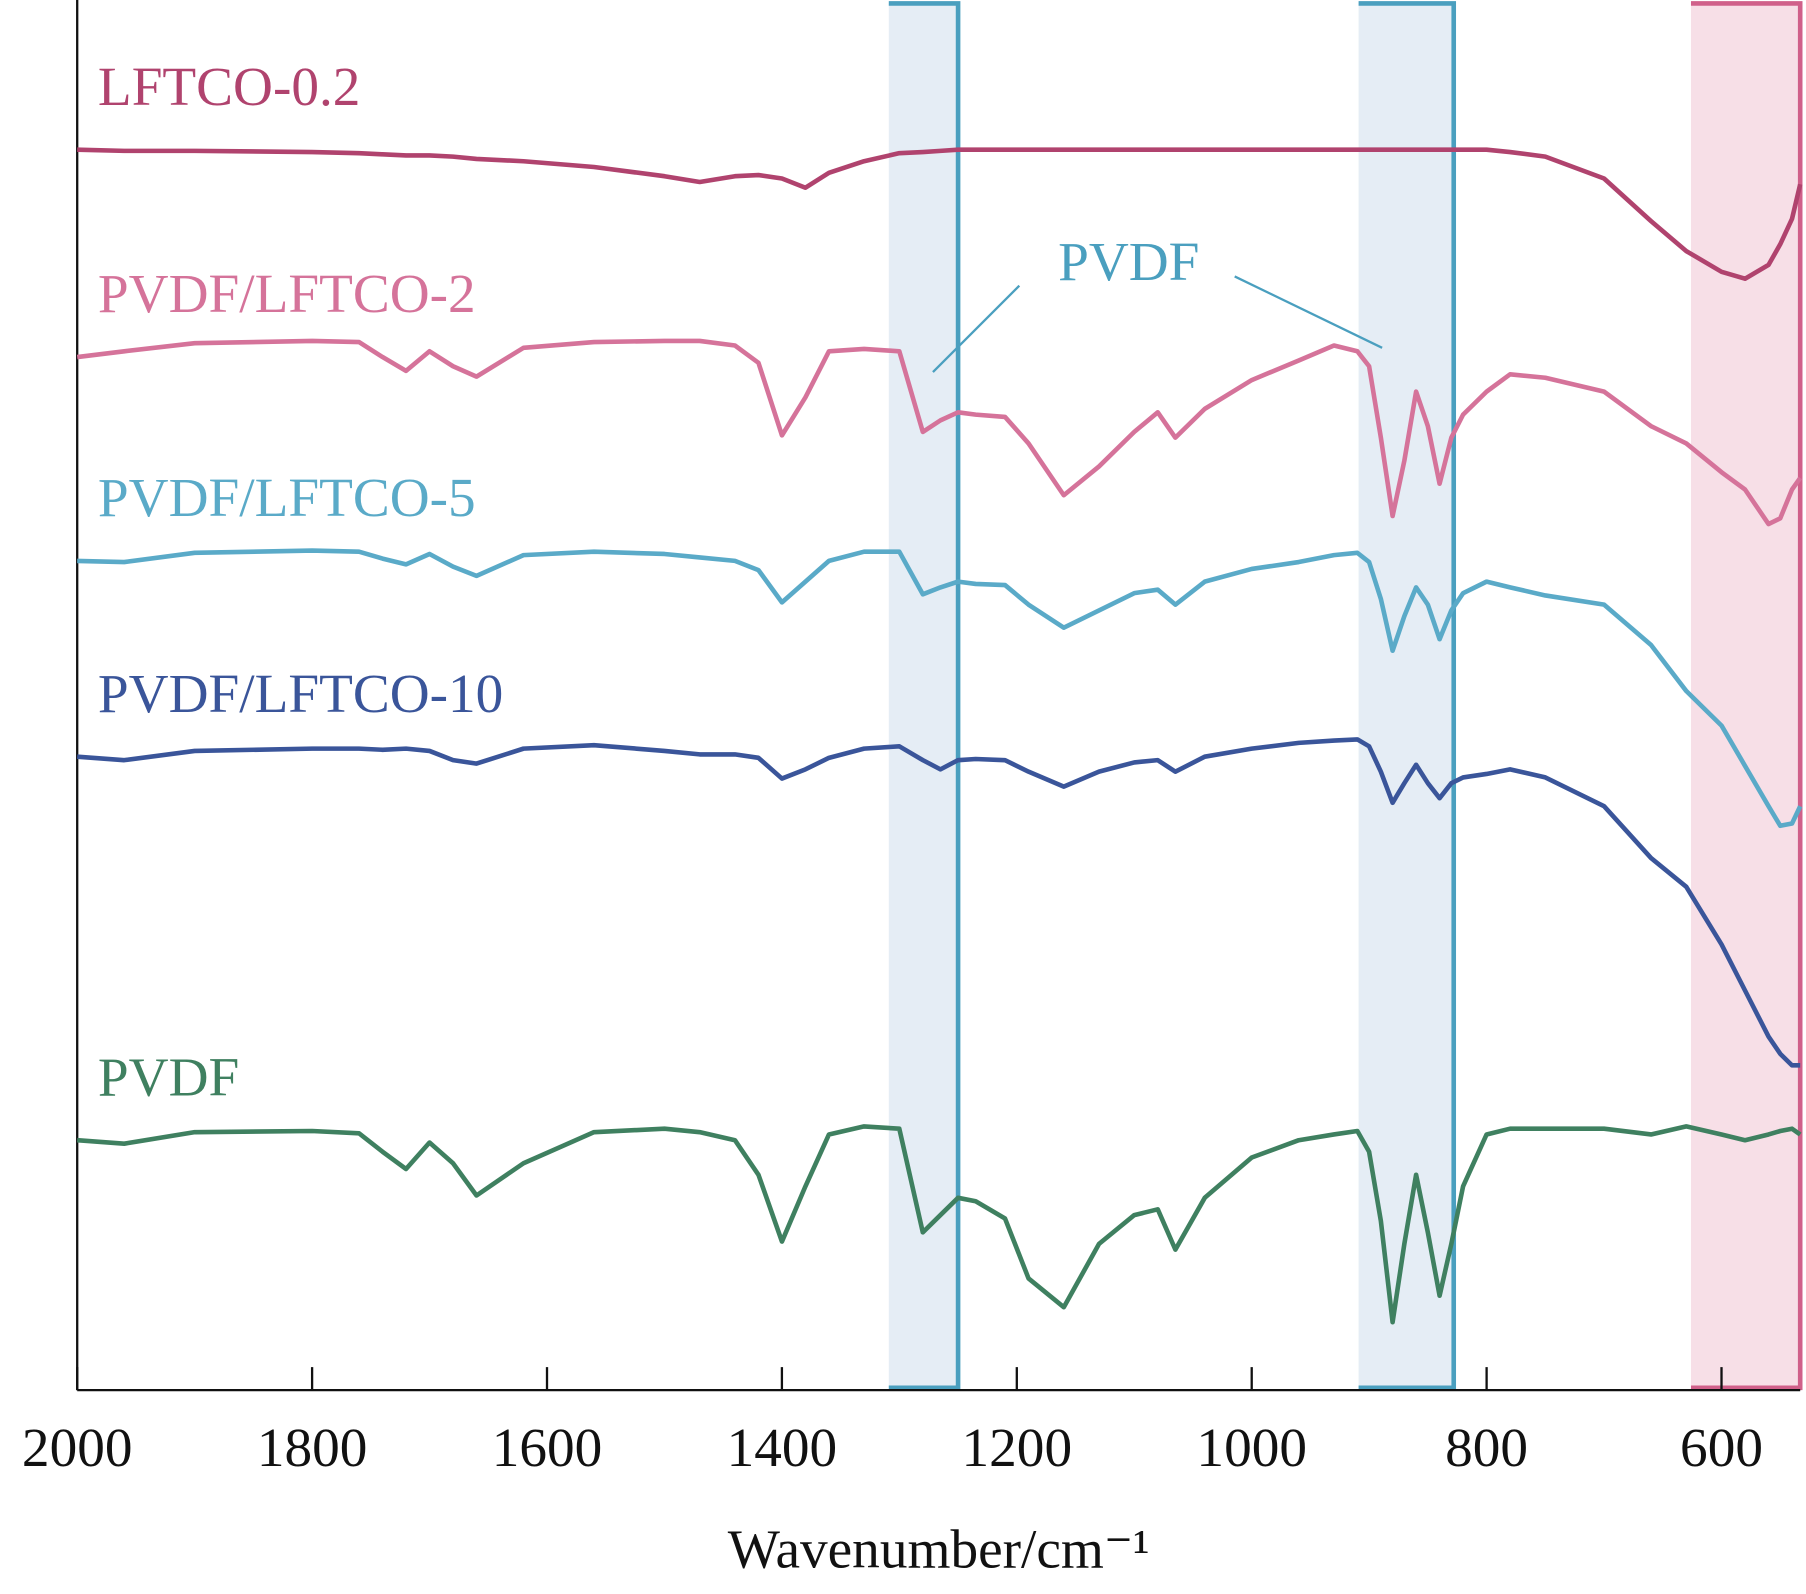 Image resolution: width=1806 pixels, height=1594 pixels. Describe the element at coordinates (77, 1447) in the screenshot. I see `x-tick-label: 2000` at that location.